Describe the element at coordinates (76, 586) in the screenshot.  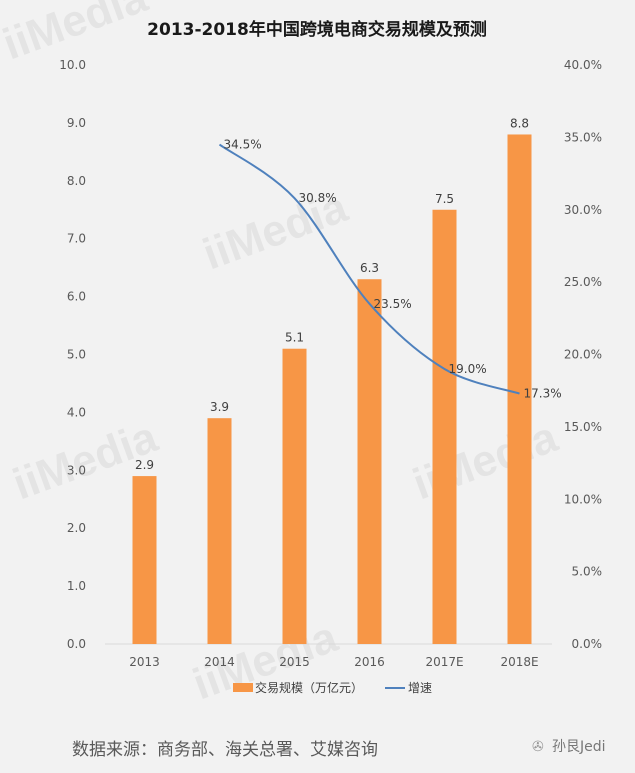
I see `y-left-tick: 1.0` at that location.